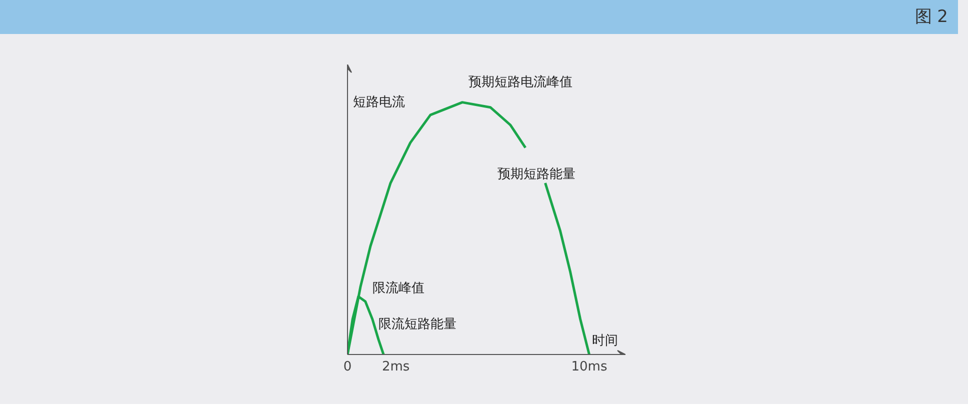  Describe the element at coordinates (537, 174) in the screenshot. I see `annotation: 预期短路能量` at that location.